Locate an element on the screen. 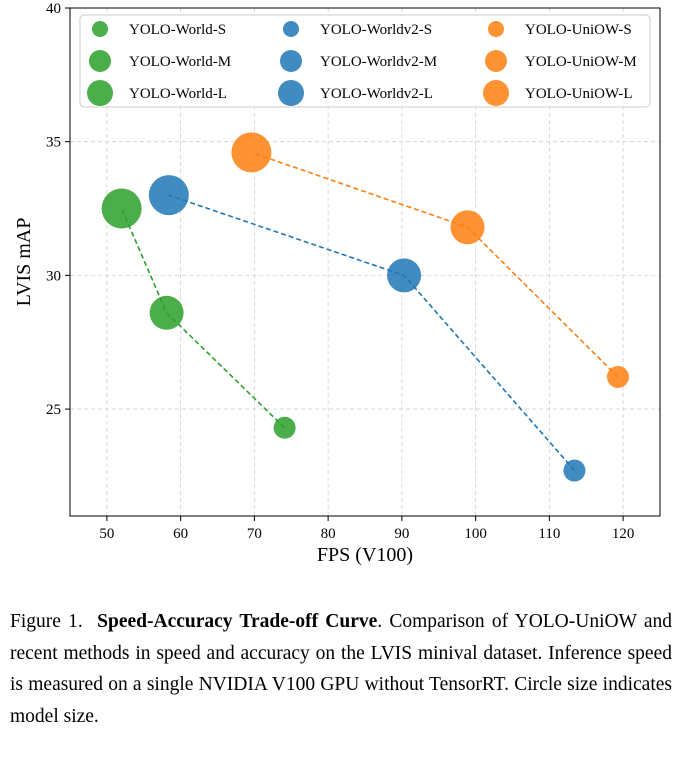  caption-prefix: Figure 1. is located at coordinates (46, 621).